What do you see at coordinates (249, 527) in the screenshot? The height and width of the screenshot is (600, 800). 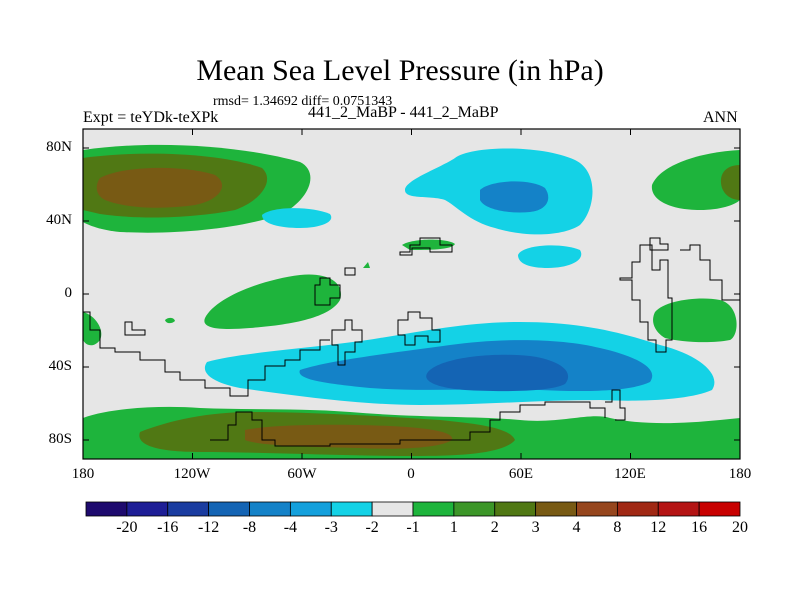 I see `colorbar-label: -8` at bounding box center [249, 527].